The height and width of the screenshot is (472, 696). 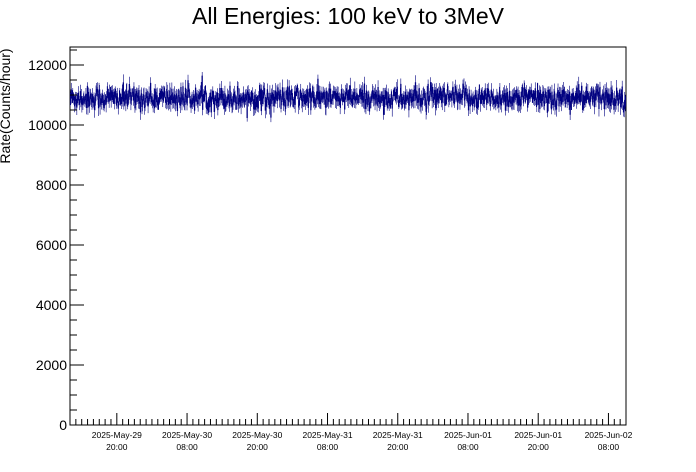 I want to click on y-tick-label: 8000, so click(x=51, y=185).